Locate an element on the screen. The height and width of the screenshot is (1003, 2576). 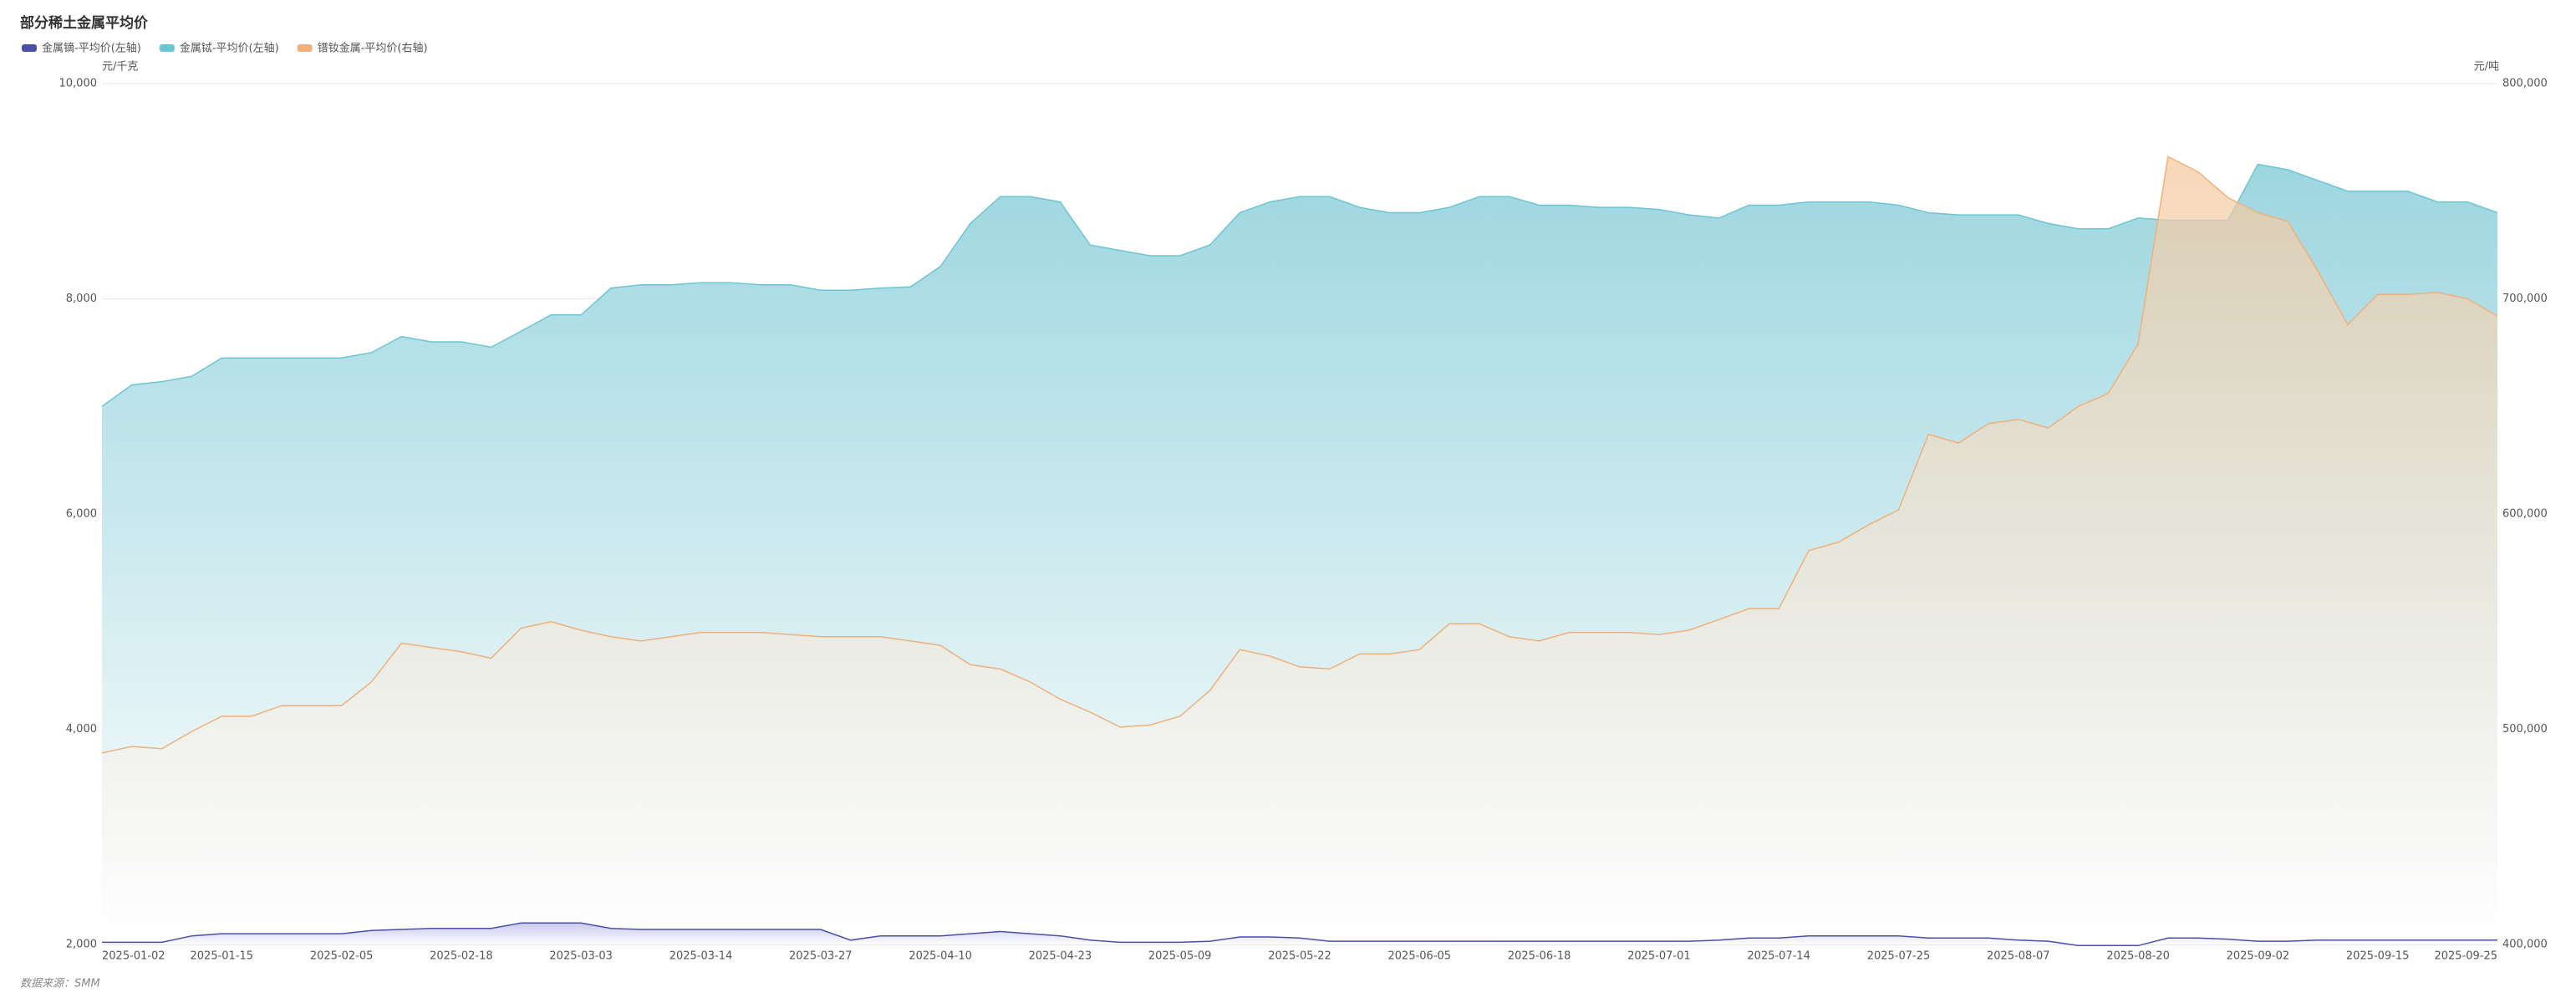
legend-label: 镨钕金属-平均价(右轴) is located at coordinates (373, 48).